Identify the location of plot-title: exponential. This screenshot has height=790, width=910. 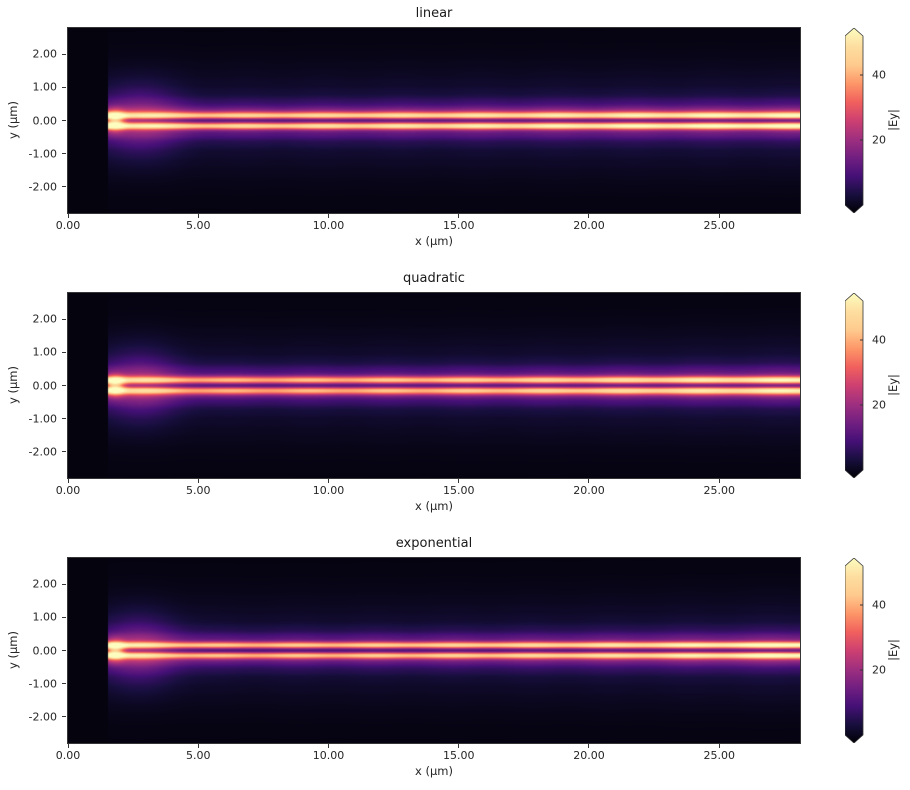
(434, 543).